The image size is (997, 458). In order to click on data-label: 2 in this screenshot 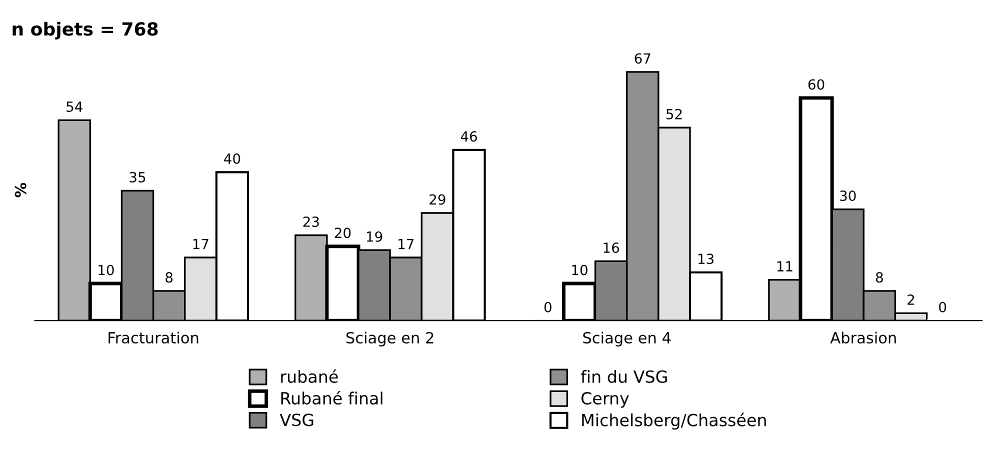, I will do `click(911, 299)`.